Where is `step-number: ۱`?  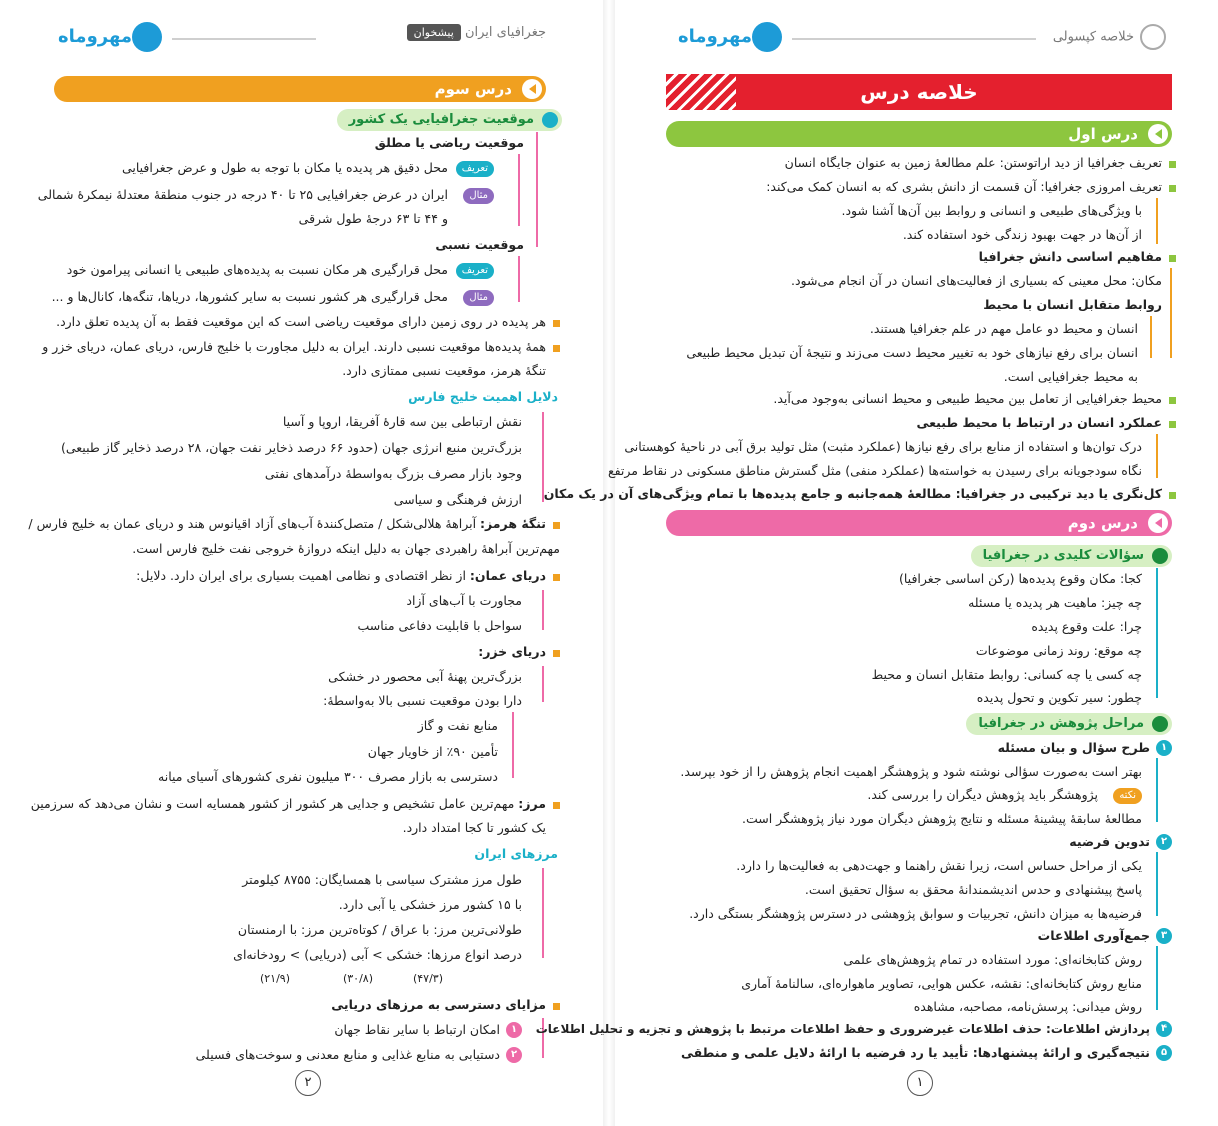
step-number: ۱ is located at coordinates (1164, 748).